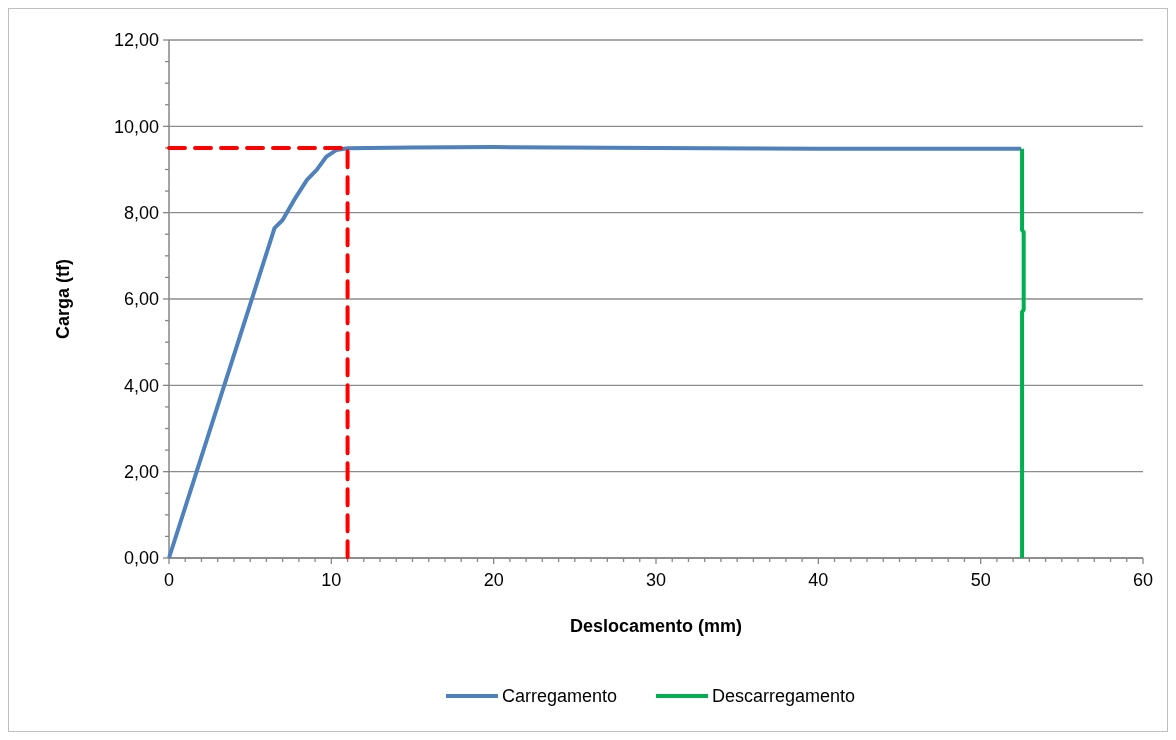 Image resolution: width=1176 pixels, height=740 pixels. I want to click on y-tick-label: 8,00, so click(141, 212).